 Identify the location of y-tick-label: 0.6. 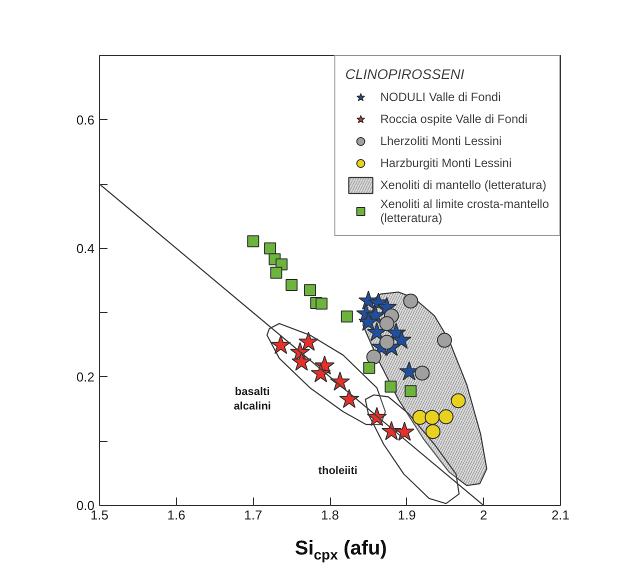
(85, 120).